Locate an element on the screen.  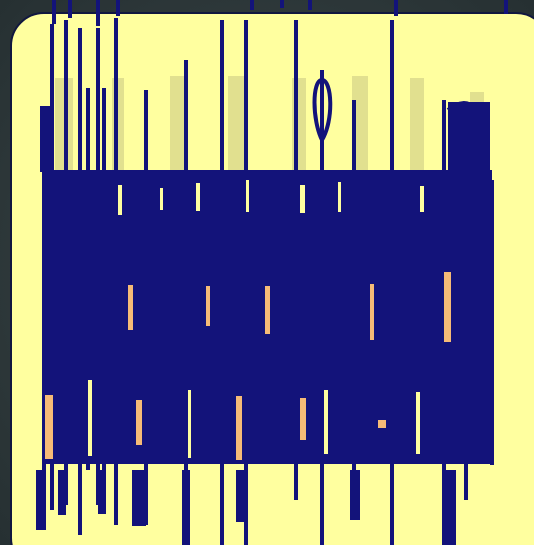
glyph-bottom-strokes is located at coordinates (246, 507).